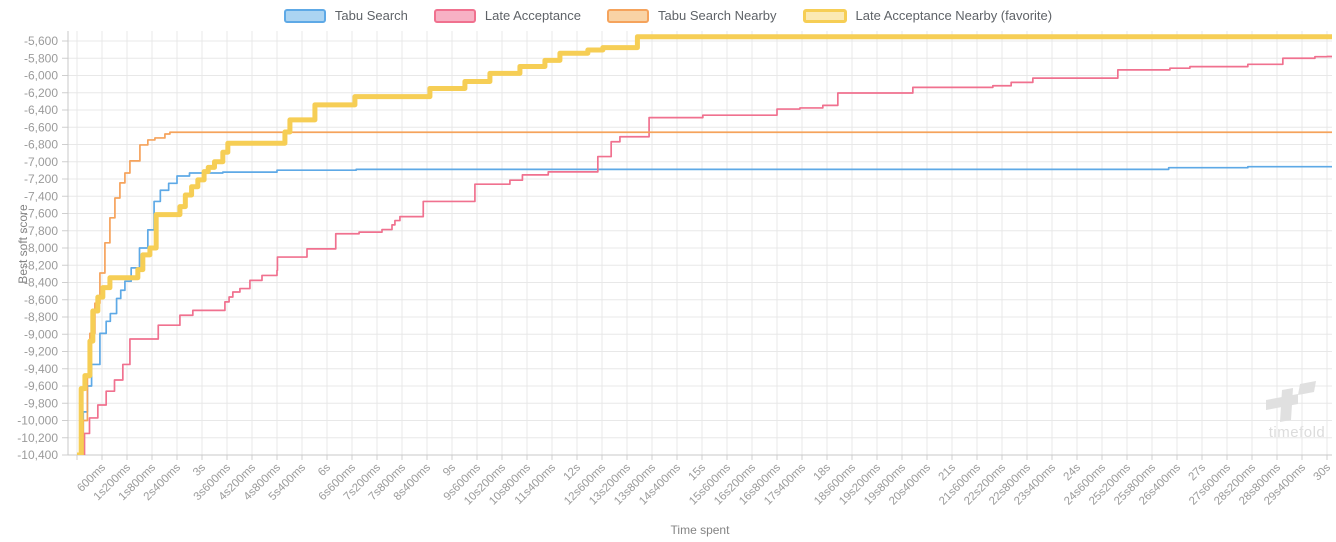  Describe the element at coordinates (41, 317) in the screenshot. I see `y-tick-label: -8,800` at that location.